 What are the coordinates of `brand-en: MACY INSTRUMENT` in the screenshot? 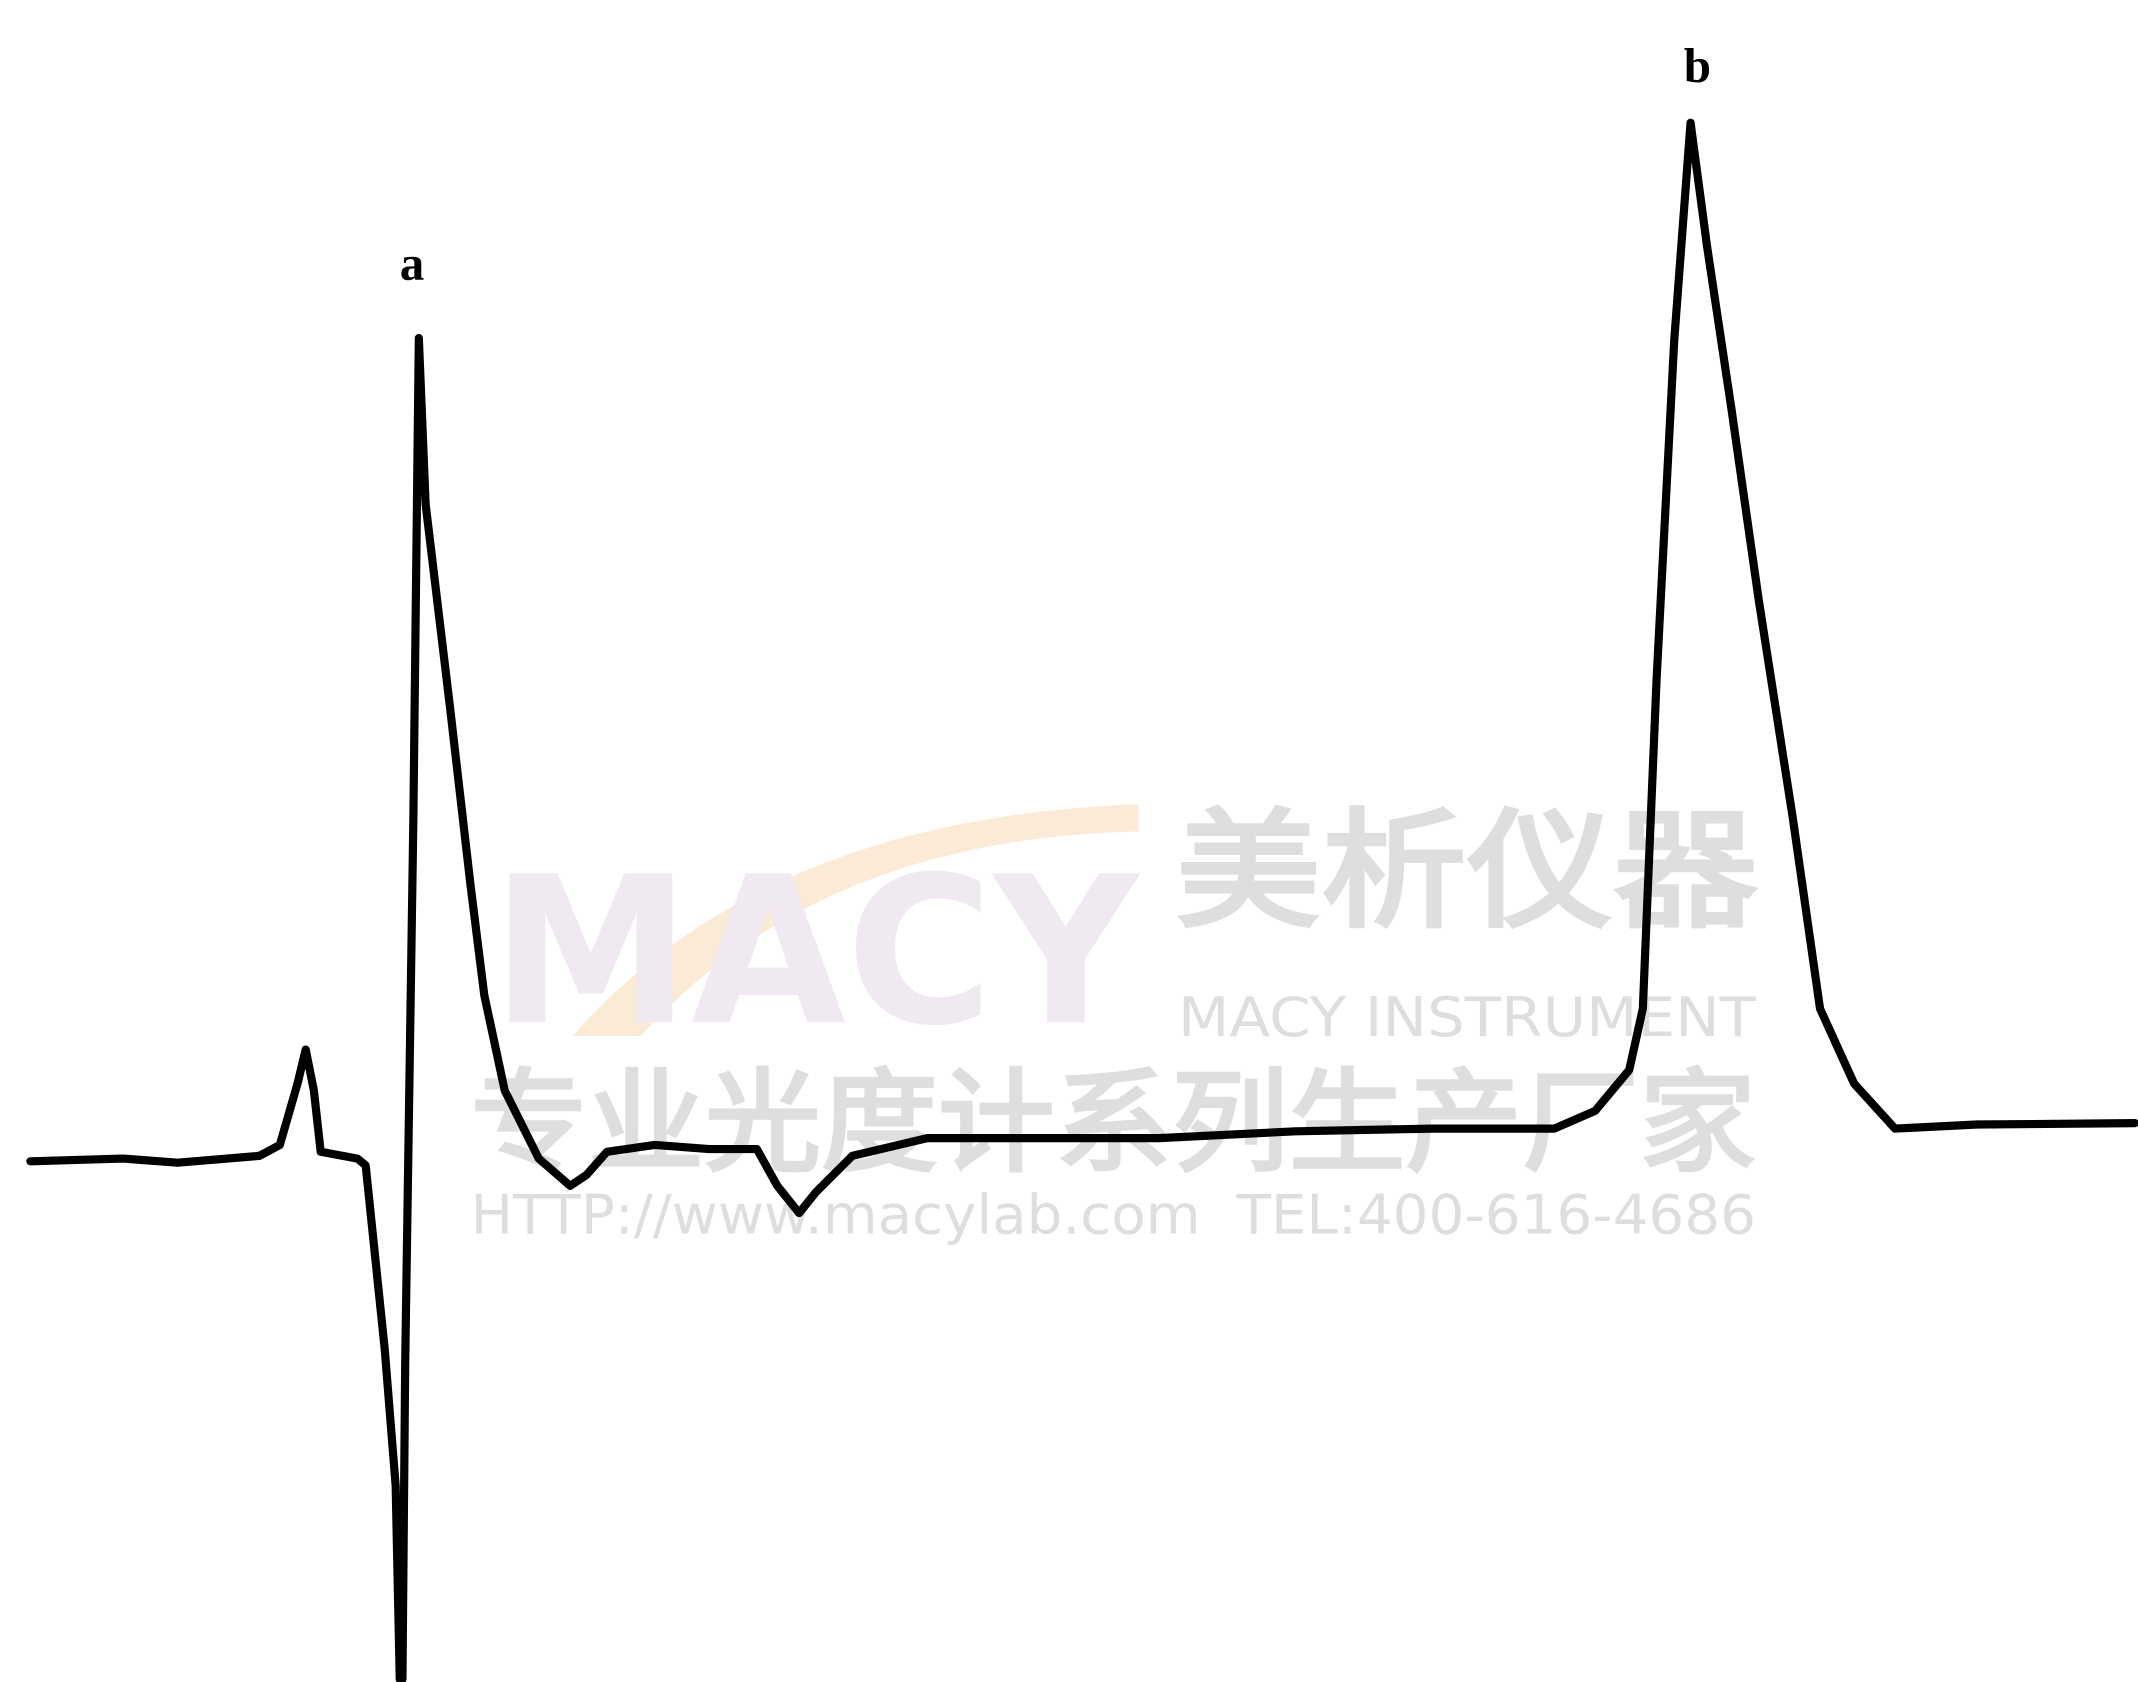 It's located at (1467, 1017).